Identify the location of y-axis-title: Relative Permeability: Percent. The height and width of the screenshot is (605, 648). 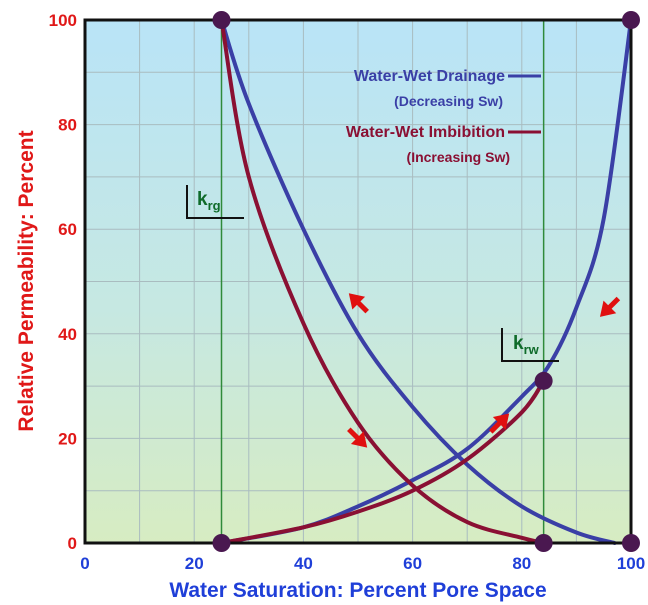
(26, 280).